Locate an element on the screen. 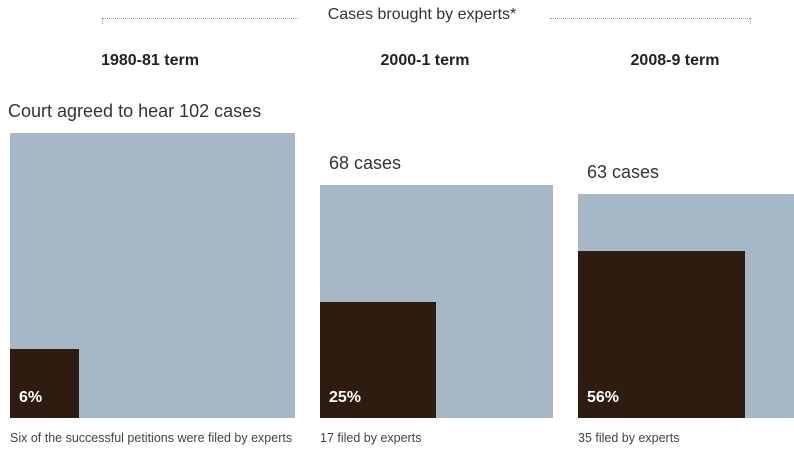 This screenshot has height=466, width=794. total-cases-label-1980-81: Court agreed to hear 102 cases is located at coordinates (135, 111).